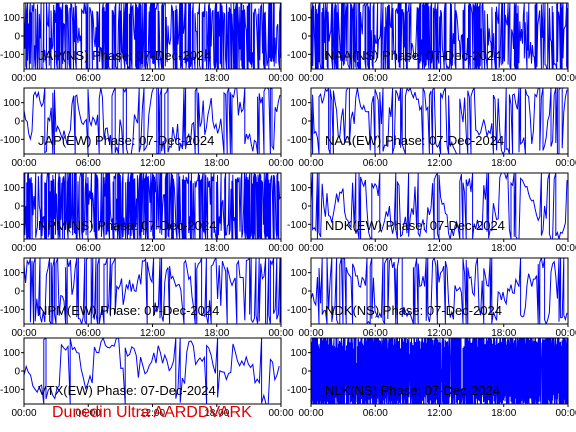 The width and height of the screenshot is (576, 432). I want to click on panel-title-7: NPM(EW) Phase: 07-Dec-2024, so click(128, 310).